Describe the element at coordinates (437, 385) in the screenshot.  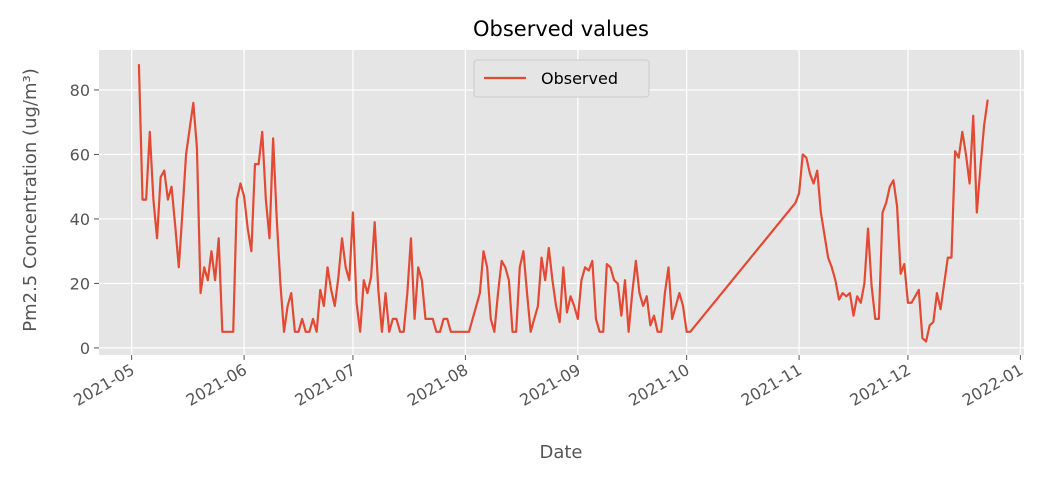
I see `x-tick-label: 2021-08` at that location.